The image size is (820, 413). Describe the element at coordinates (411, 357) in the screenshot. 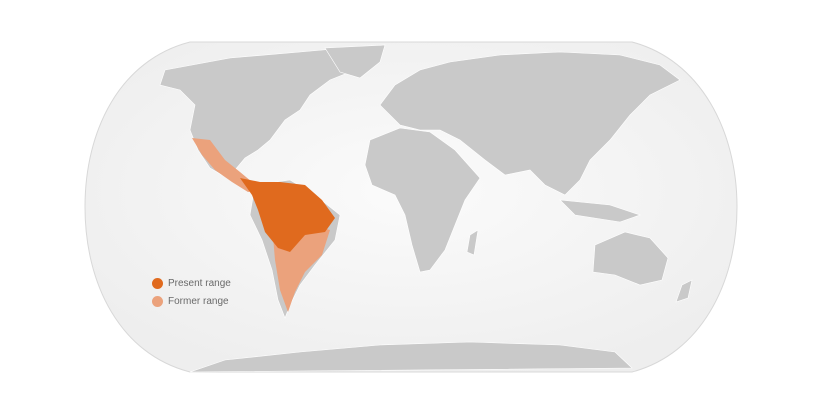

I see `antarctica` at that location.